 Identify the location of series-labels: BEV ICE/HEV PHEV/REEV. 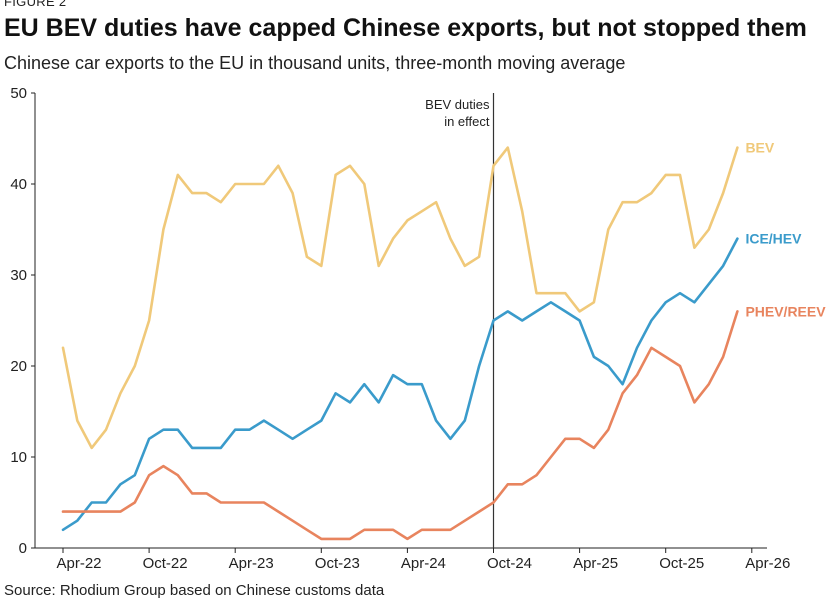
(785, 230).